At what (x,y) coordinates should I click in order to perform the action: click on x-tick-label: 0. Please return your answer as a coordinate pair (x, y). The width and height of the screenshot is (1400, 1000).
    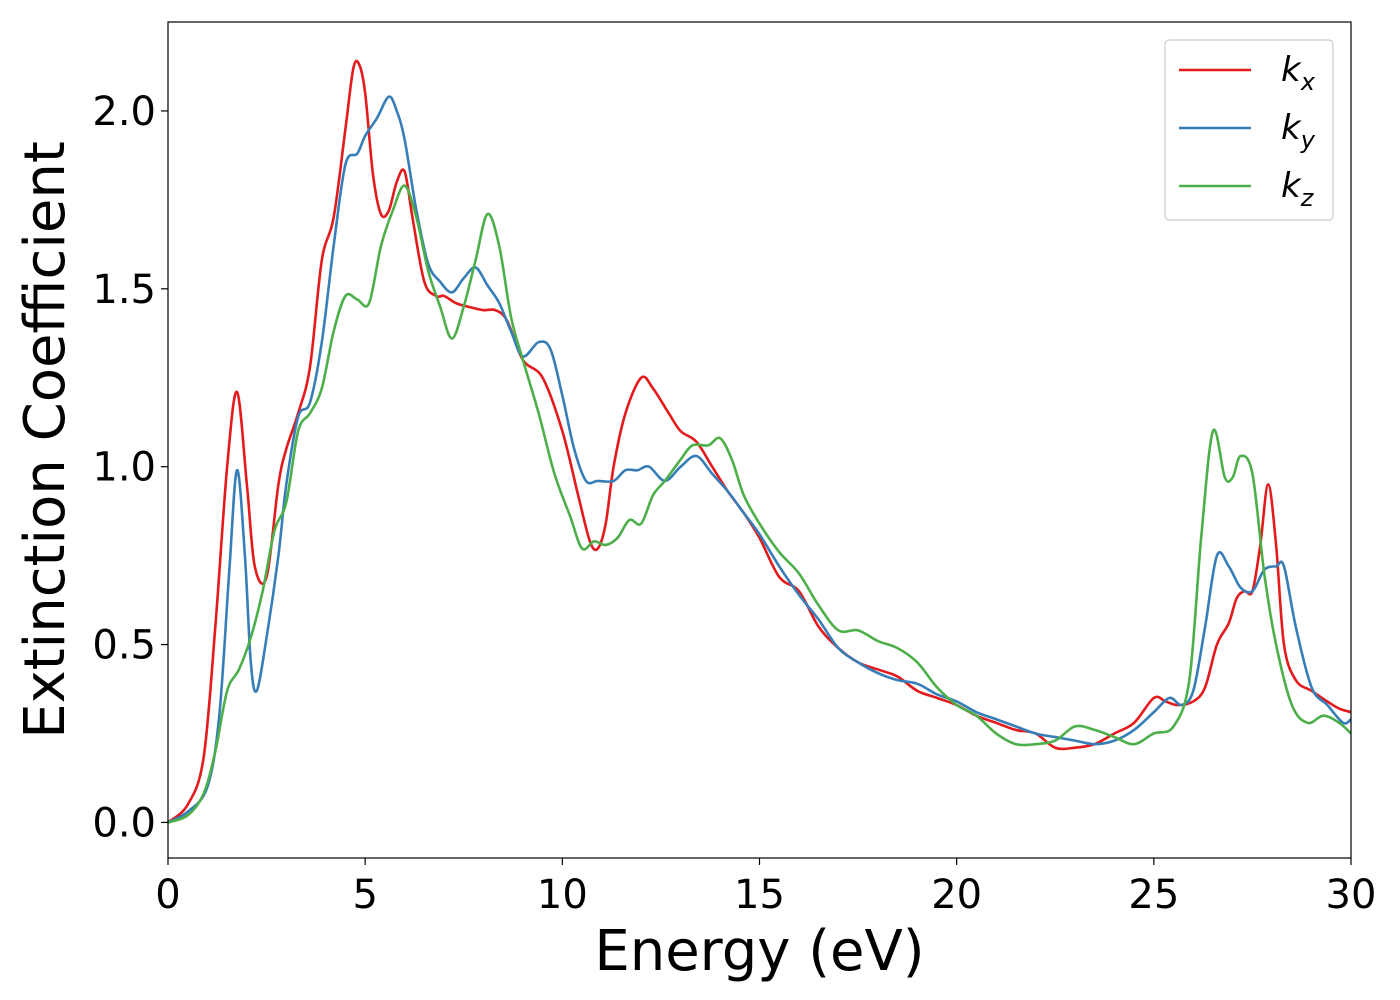
    Looking at the image, I should click on (167, 895).